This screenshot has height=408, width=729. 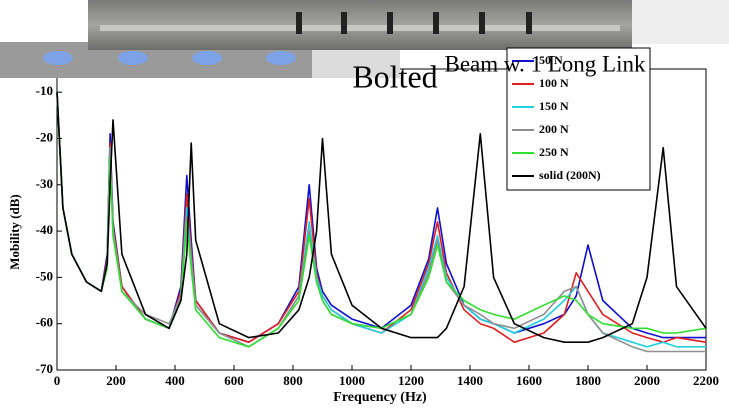 What do you see at coordinates (588, 380) in the screenshot?
I see `x-tick-label: 1800` at bounding box center [588, 380].